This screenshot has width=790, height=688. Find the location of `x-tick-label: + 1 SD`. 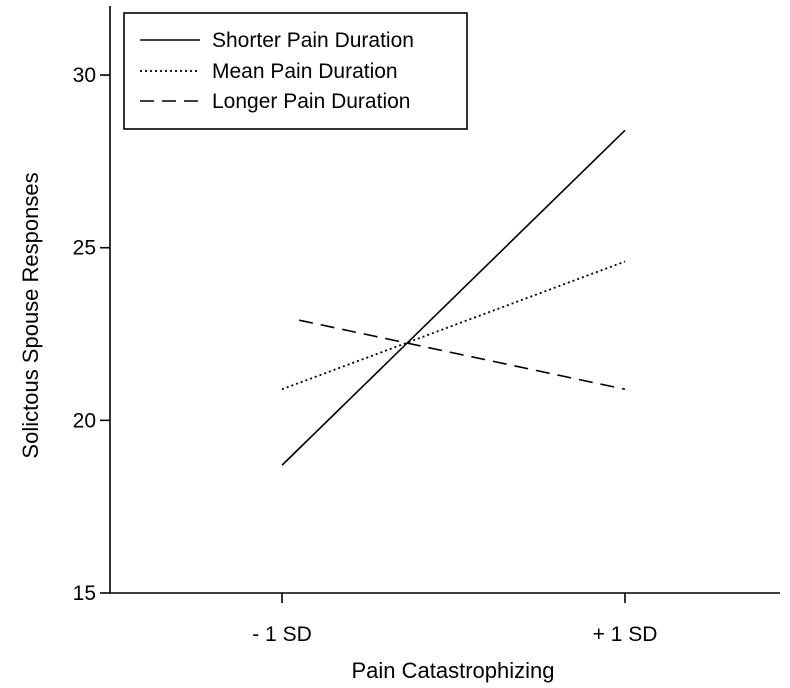

x-tick-label: + 1 SD is located at coordinates (625, 634).